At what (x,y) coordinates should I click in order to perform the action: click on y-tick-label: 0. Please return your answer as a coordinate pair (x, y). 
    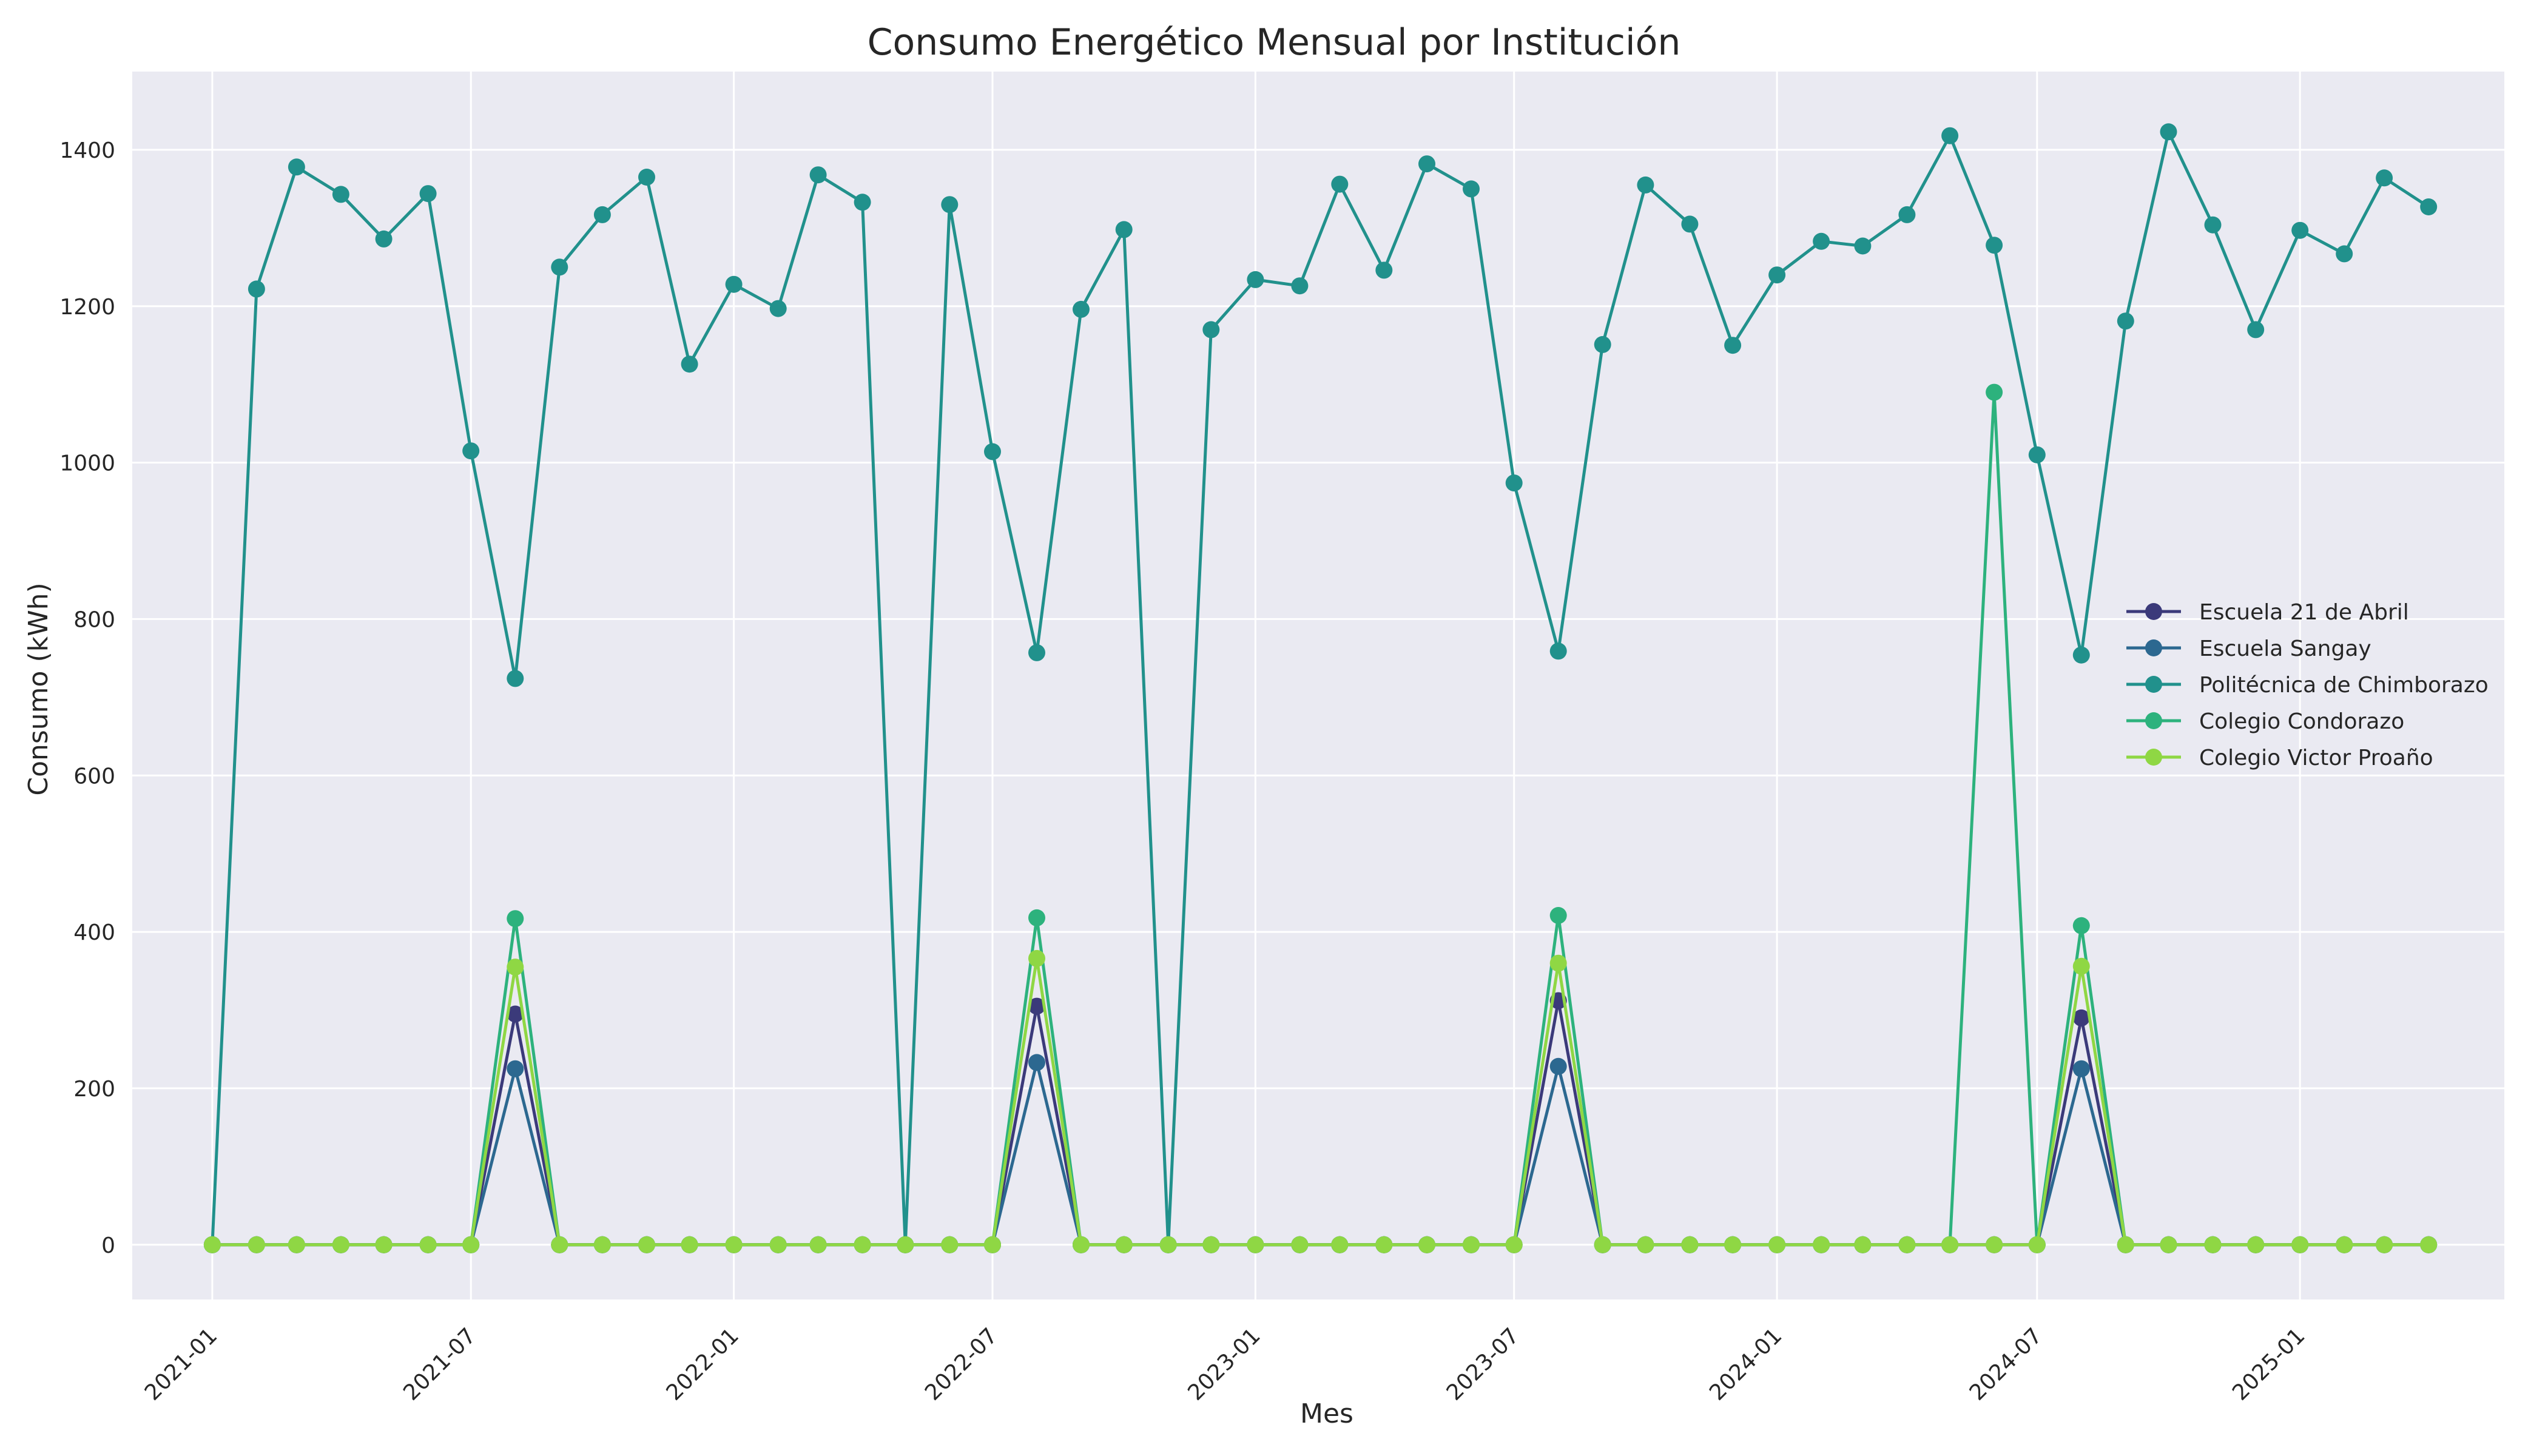
    Looking at the image, I should click on (108, 1245).